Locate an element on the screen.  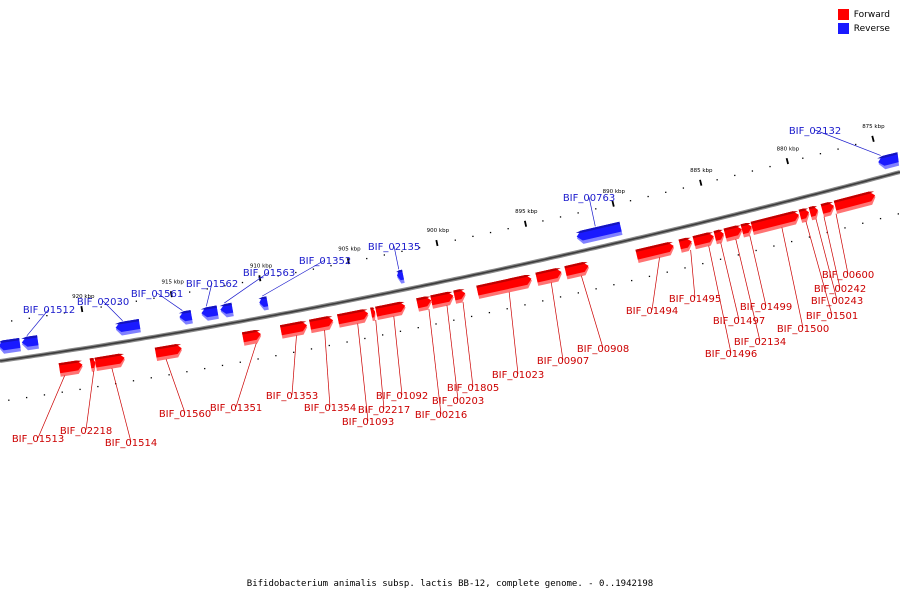
bif_00908-edge is located at coordinates (576, 265).